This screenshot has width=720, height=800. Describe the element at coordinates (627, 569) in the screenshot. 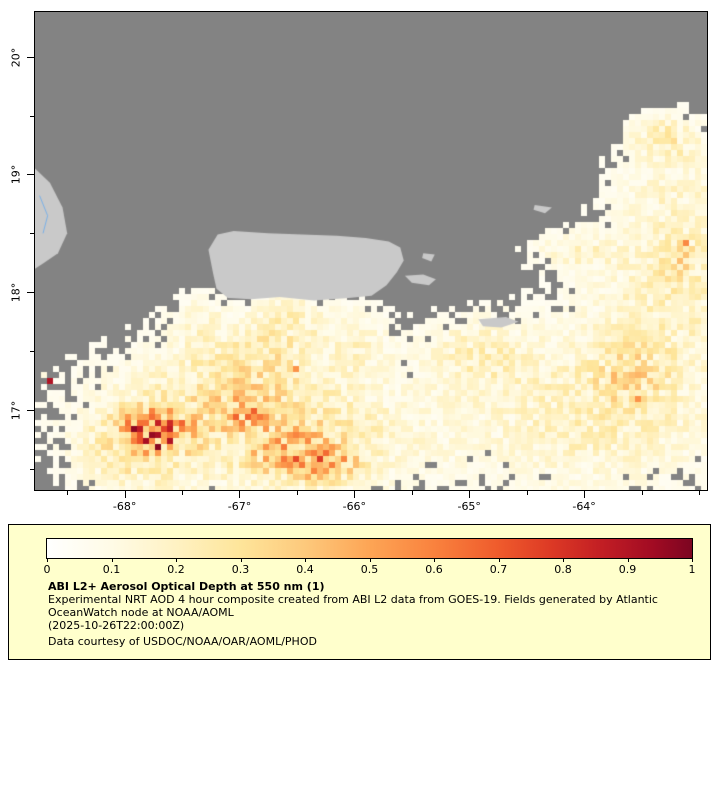

I see `colorbar-tick-label: 0.9` at that location.